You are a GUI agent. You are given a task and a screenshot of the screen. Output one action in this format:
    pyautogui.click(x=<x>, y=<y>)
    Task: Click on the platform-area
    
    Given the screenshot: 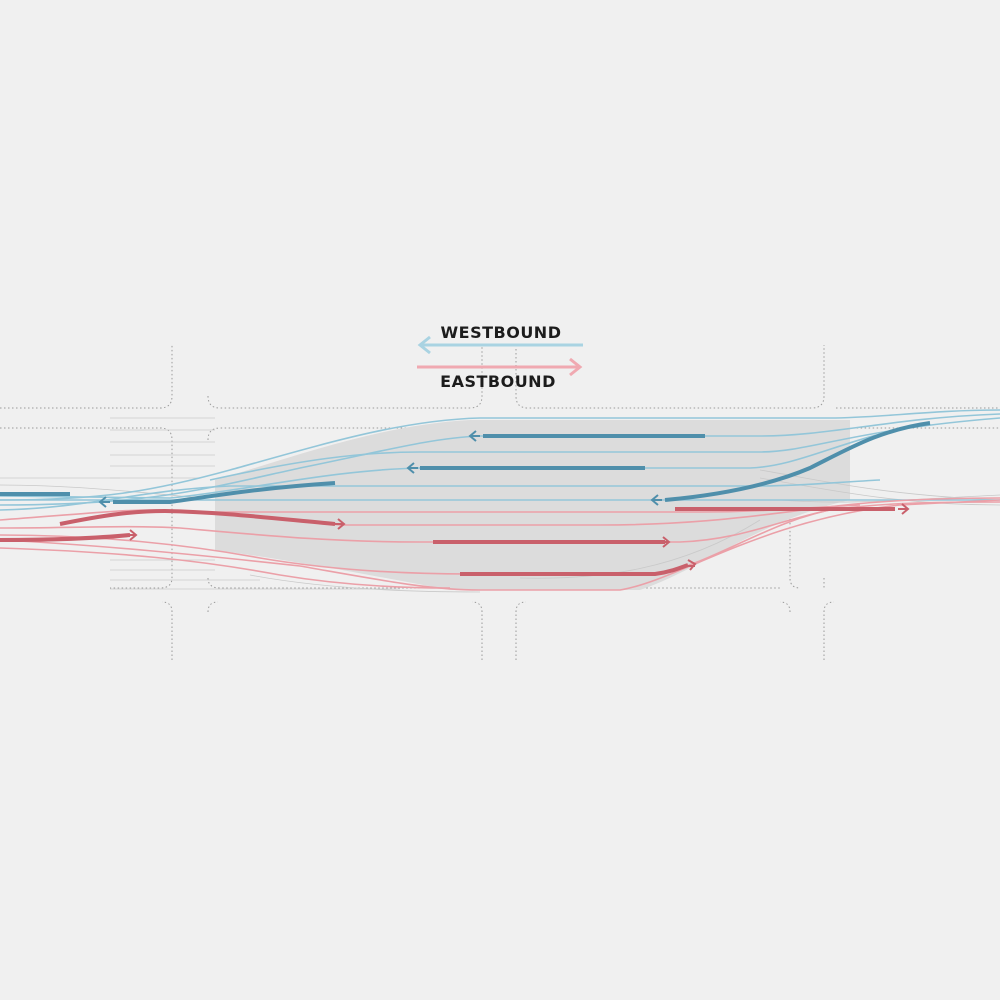 What is the action you would take?
    pyautogui.click(x=532, y=505)
    